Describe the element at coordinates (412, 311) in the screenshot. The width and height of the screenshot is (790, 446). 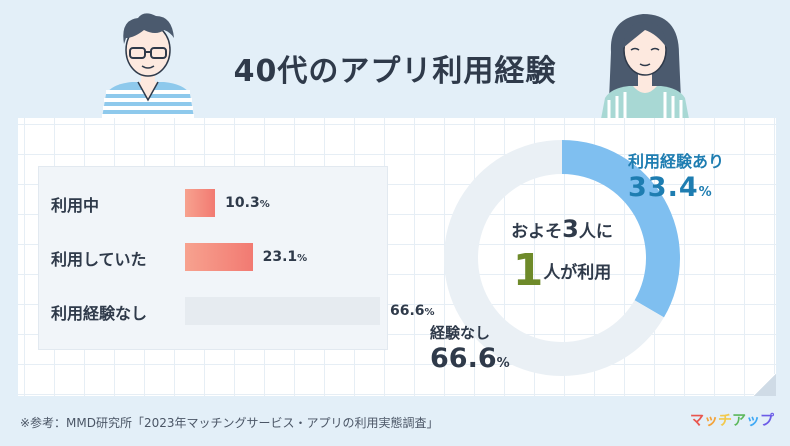
I see `bar-value: 66.6%` at that location.